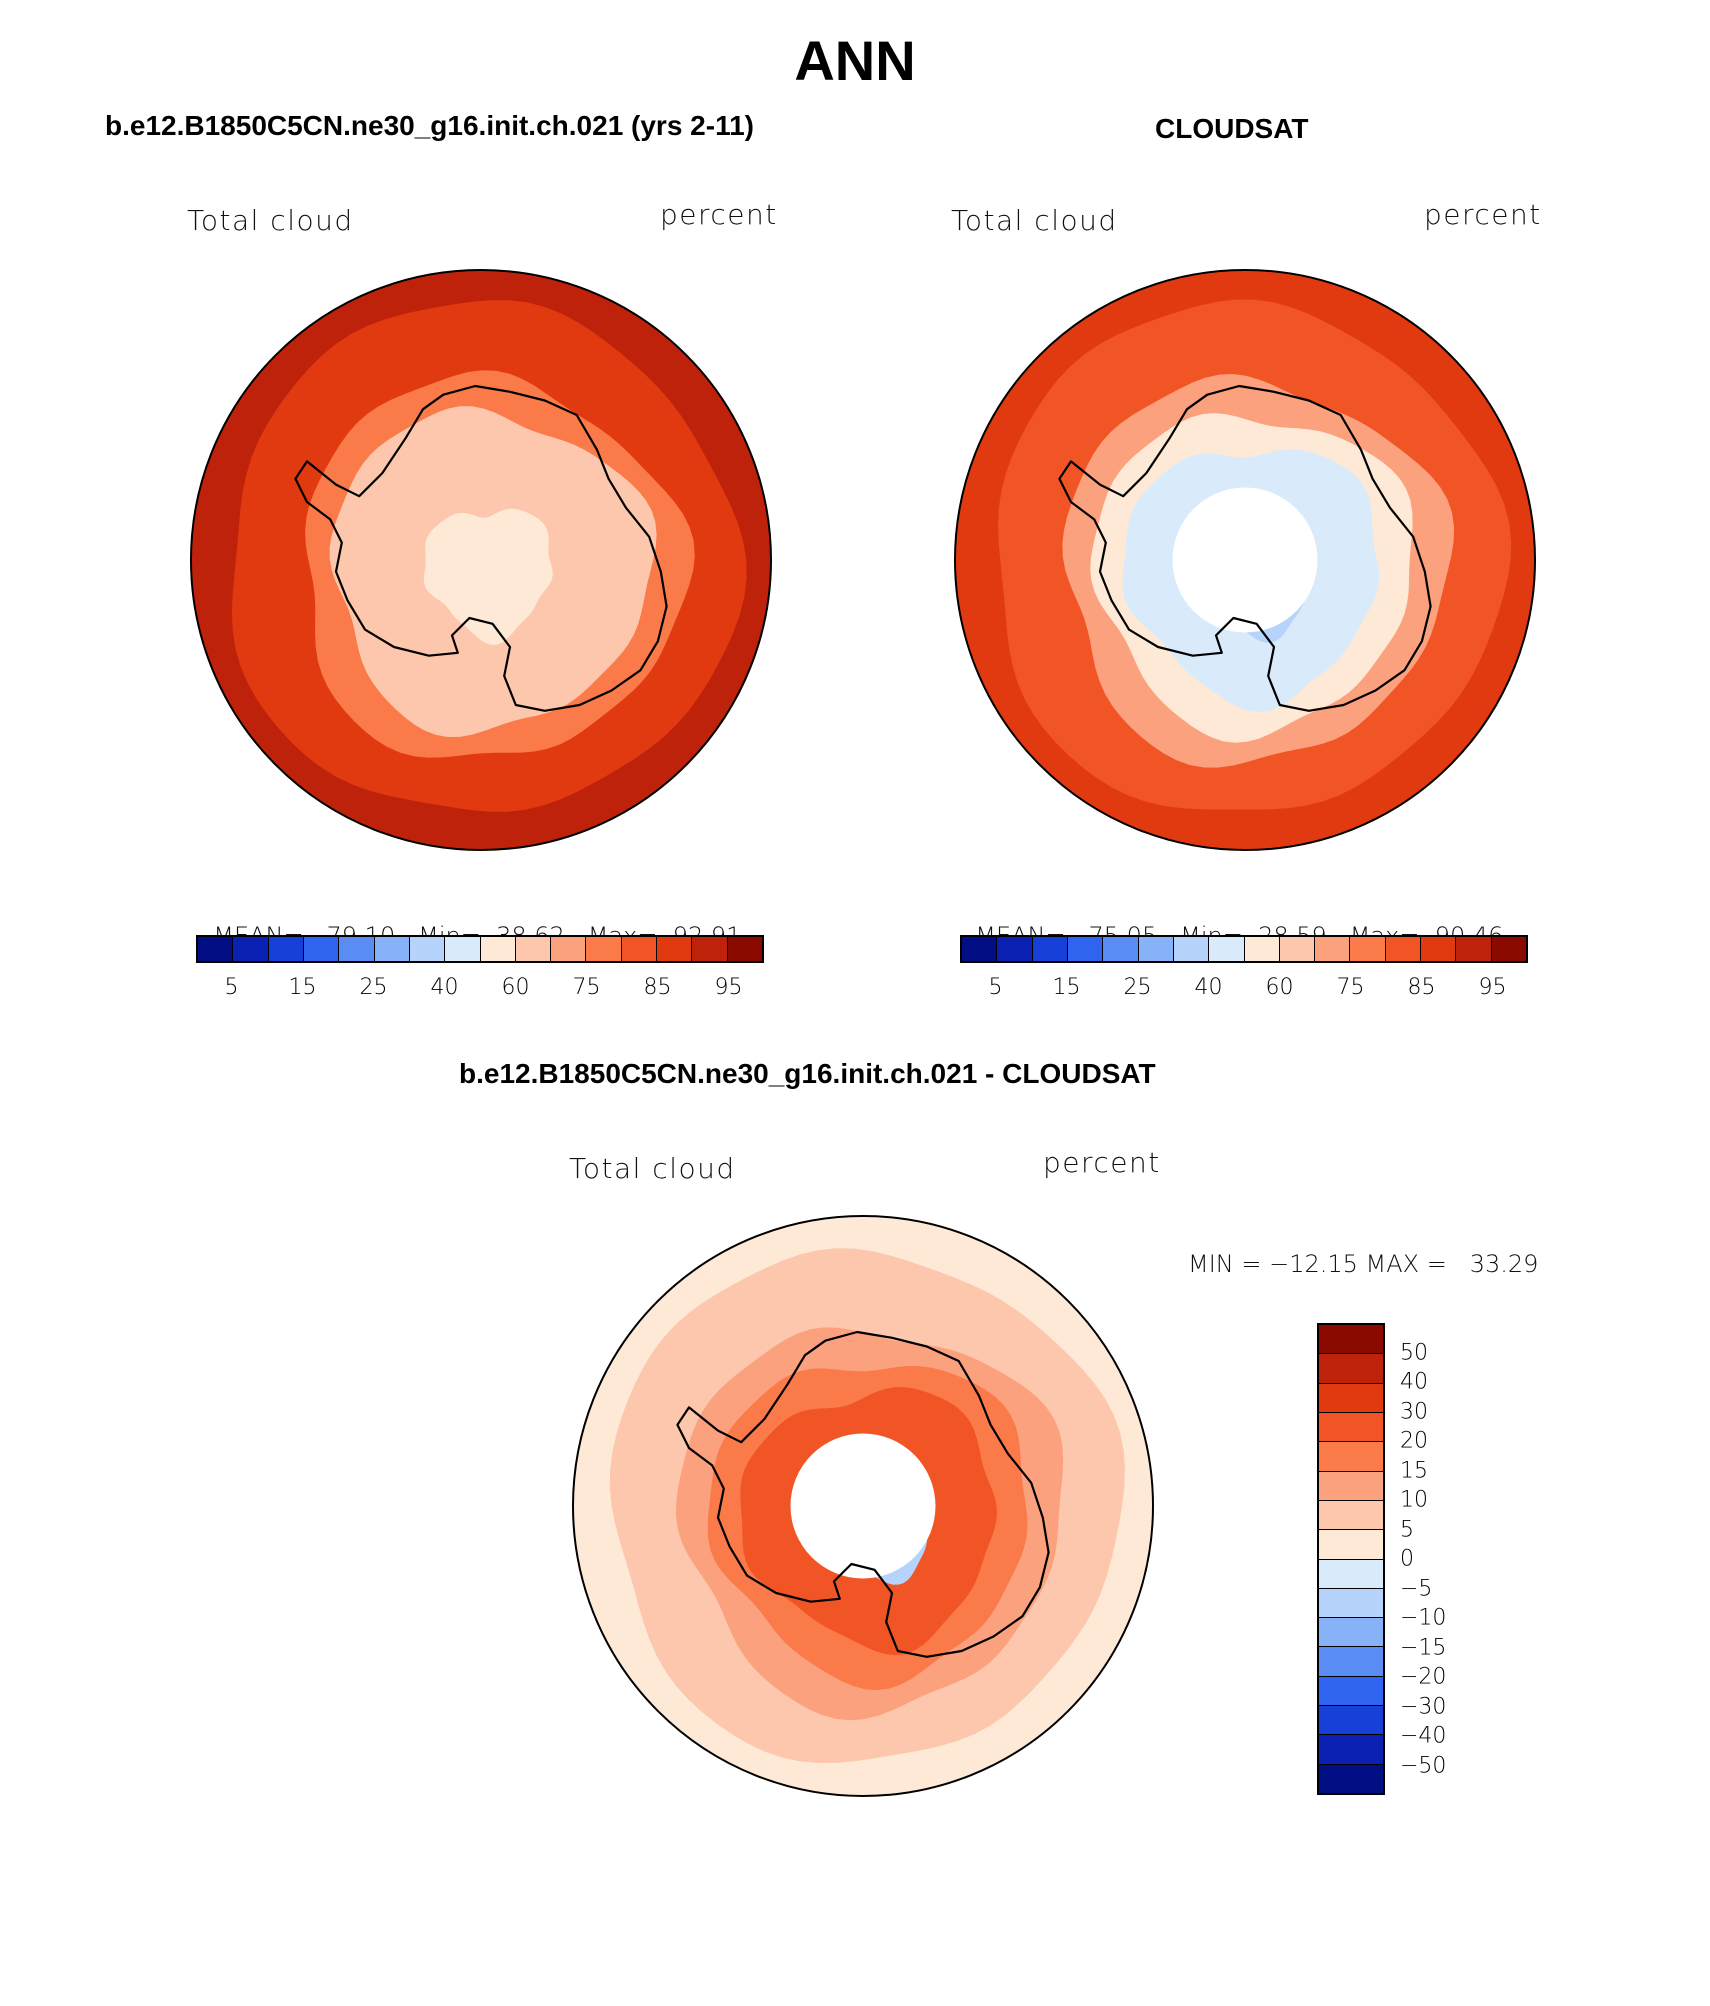  Describe the element at coordinates (1423, 1736) in the screenshot. I see `colorbar-tick-label: −40` at that location.